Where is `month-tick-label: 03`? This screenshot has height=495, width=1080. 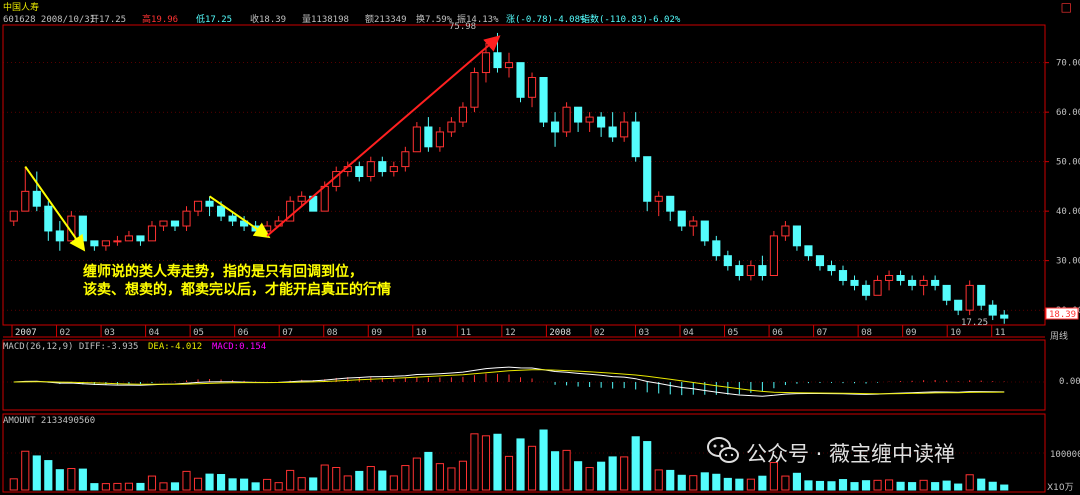 month-tick-label: 03 is located at coordinates (109, 333).